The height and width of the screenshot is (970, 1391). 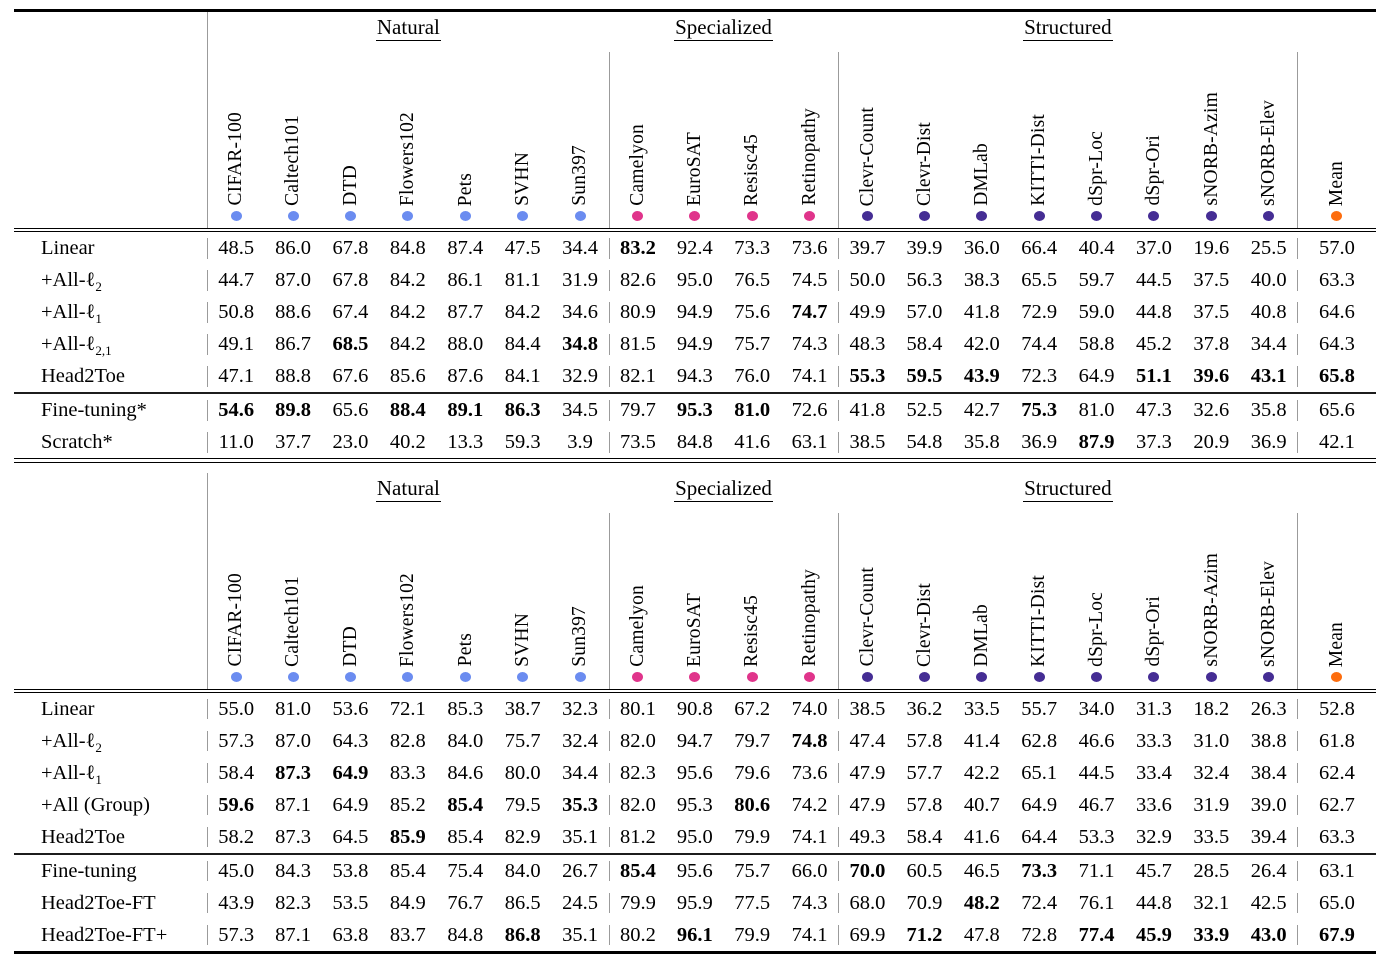 What do you see at coordinates (924, 708) in the screenshot?
I see `value-cell: 36.2` at bounding box center [924, 708].